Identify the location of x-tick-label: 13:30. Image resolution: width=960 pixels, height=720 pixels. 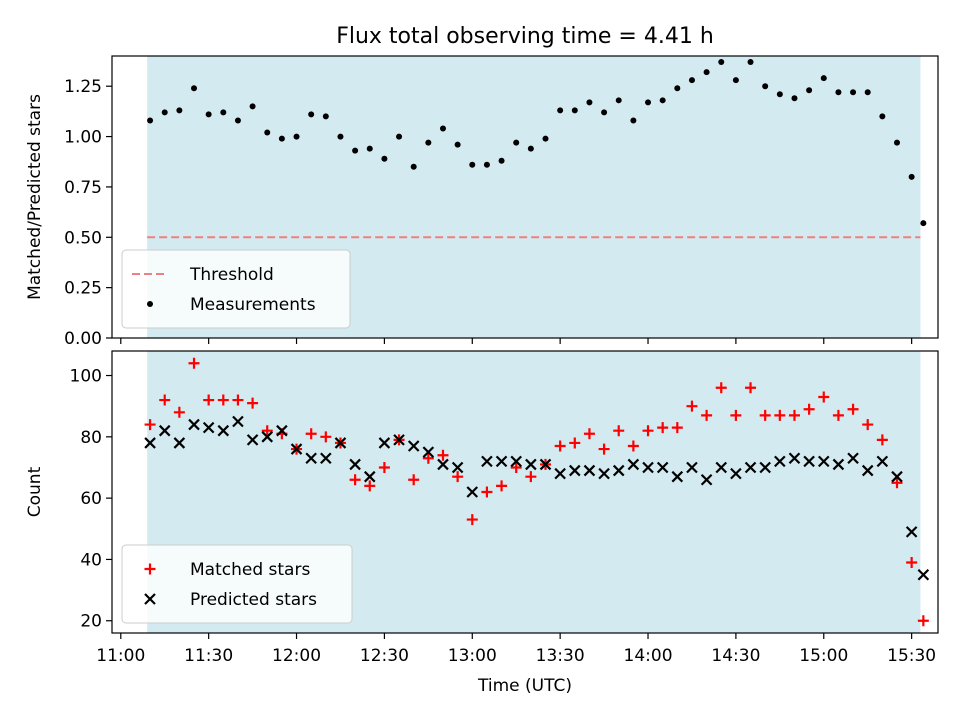
(560, 656).